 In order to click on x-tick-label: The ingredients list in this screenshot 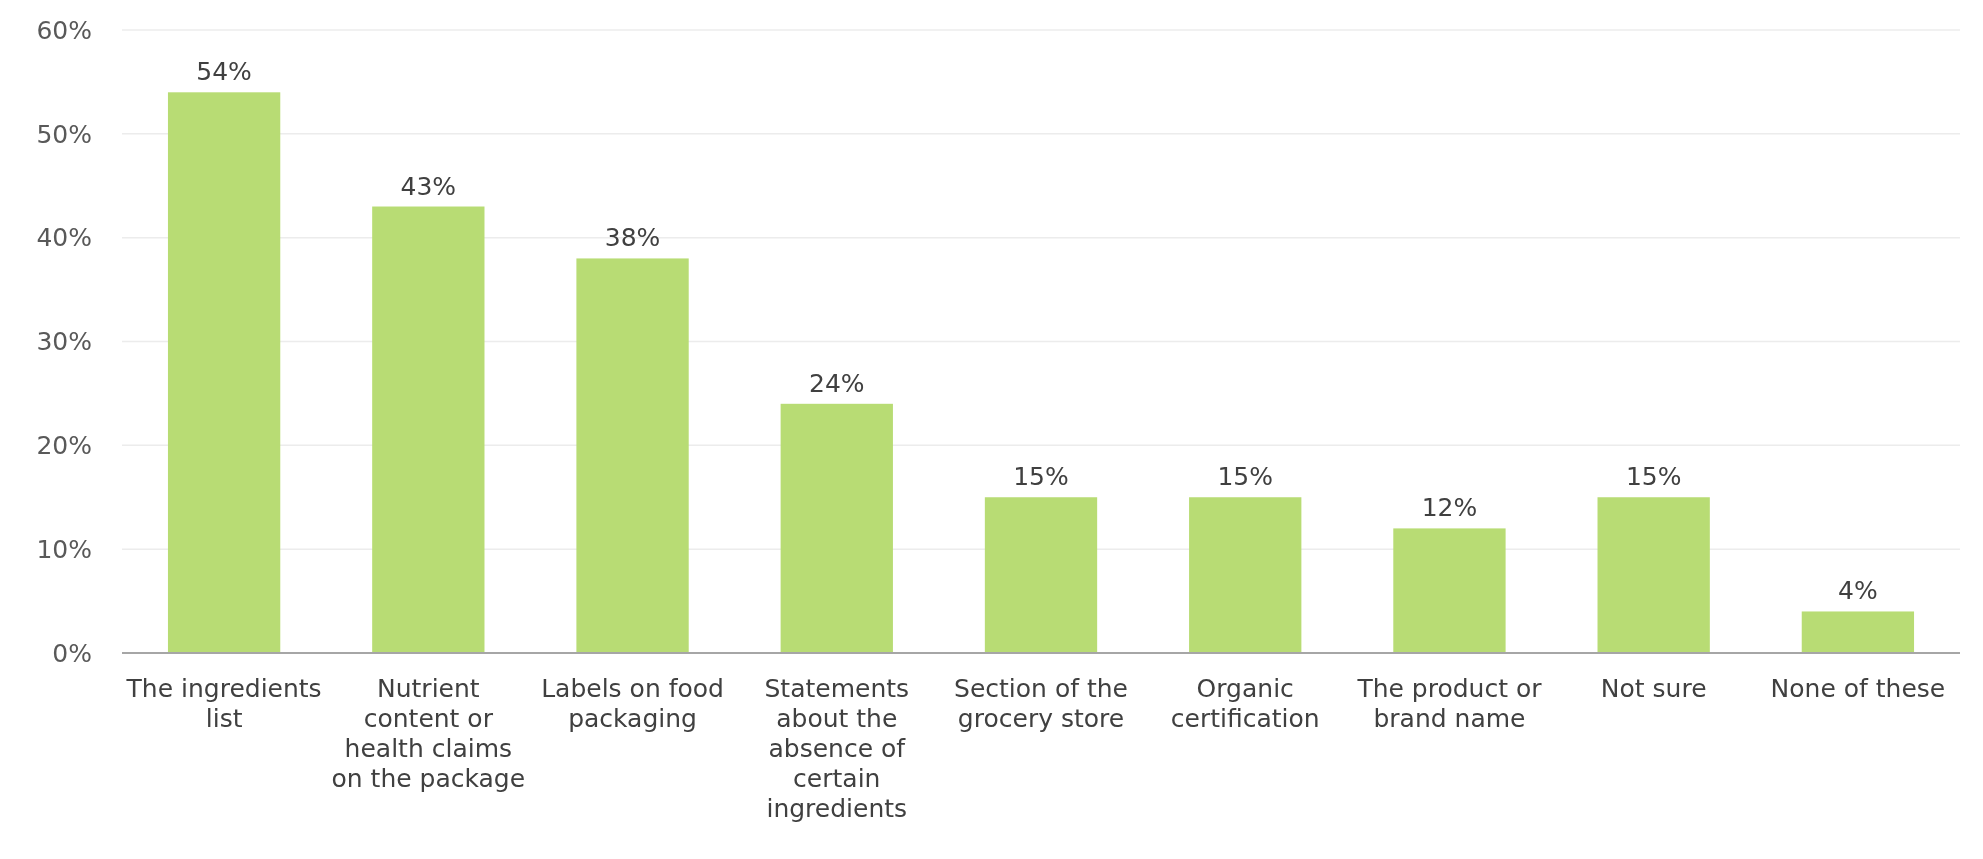, I will do `click(223, 703)`.